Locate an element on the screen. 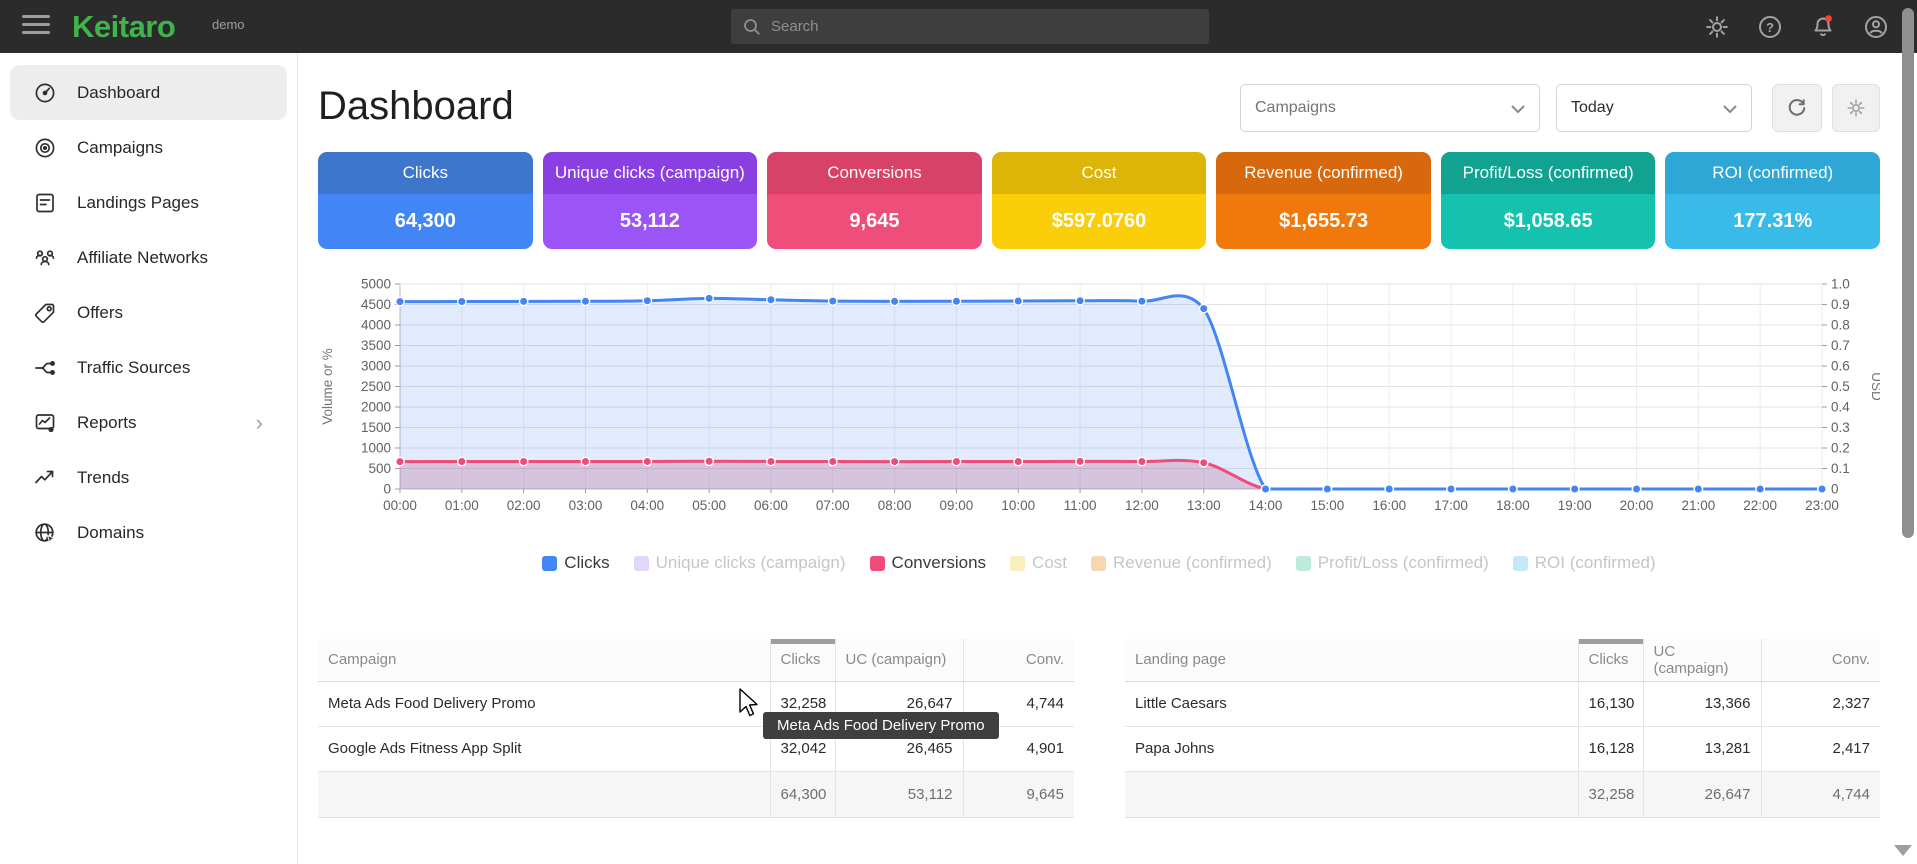  hamburger-menu-icon is located at coordinates (36, 26).